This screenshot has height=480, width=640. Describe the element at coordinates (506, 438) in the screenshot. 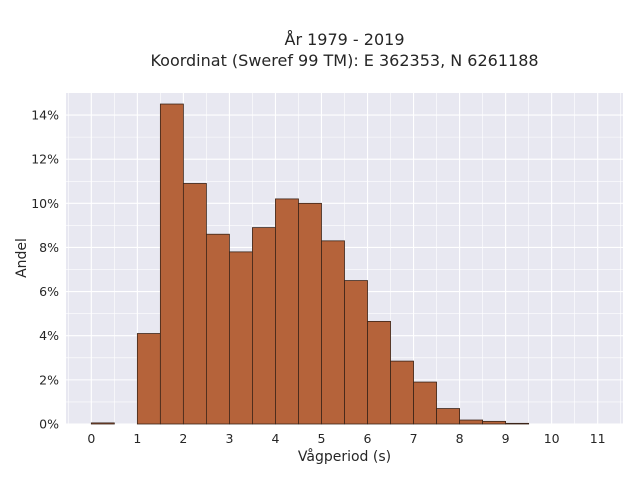

I see `x-tick-label: 9` at that location.